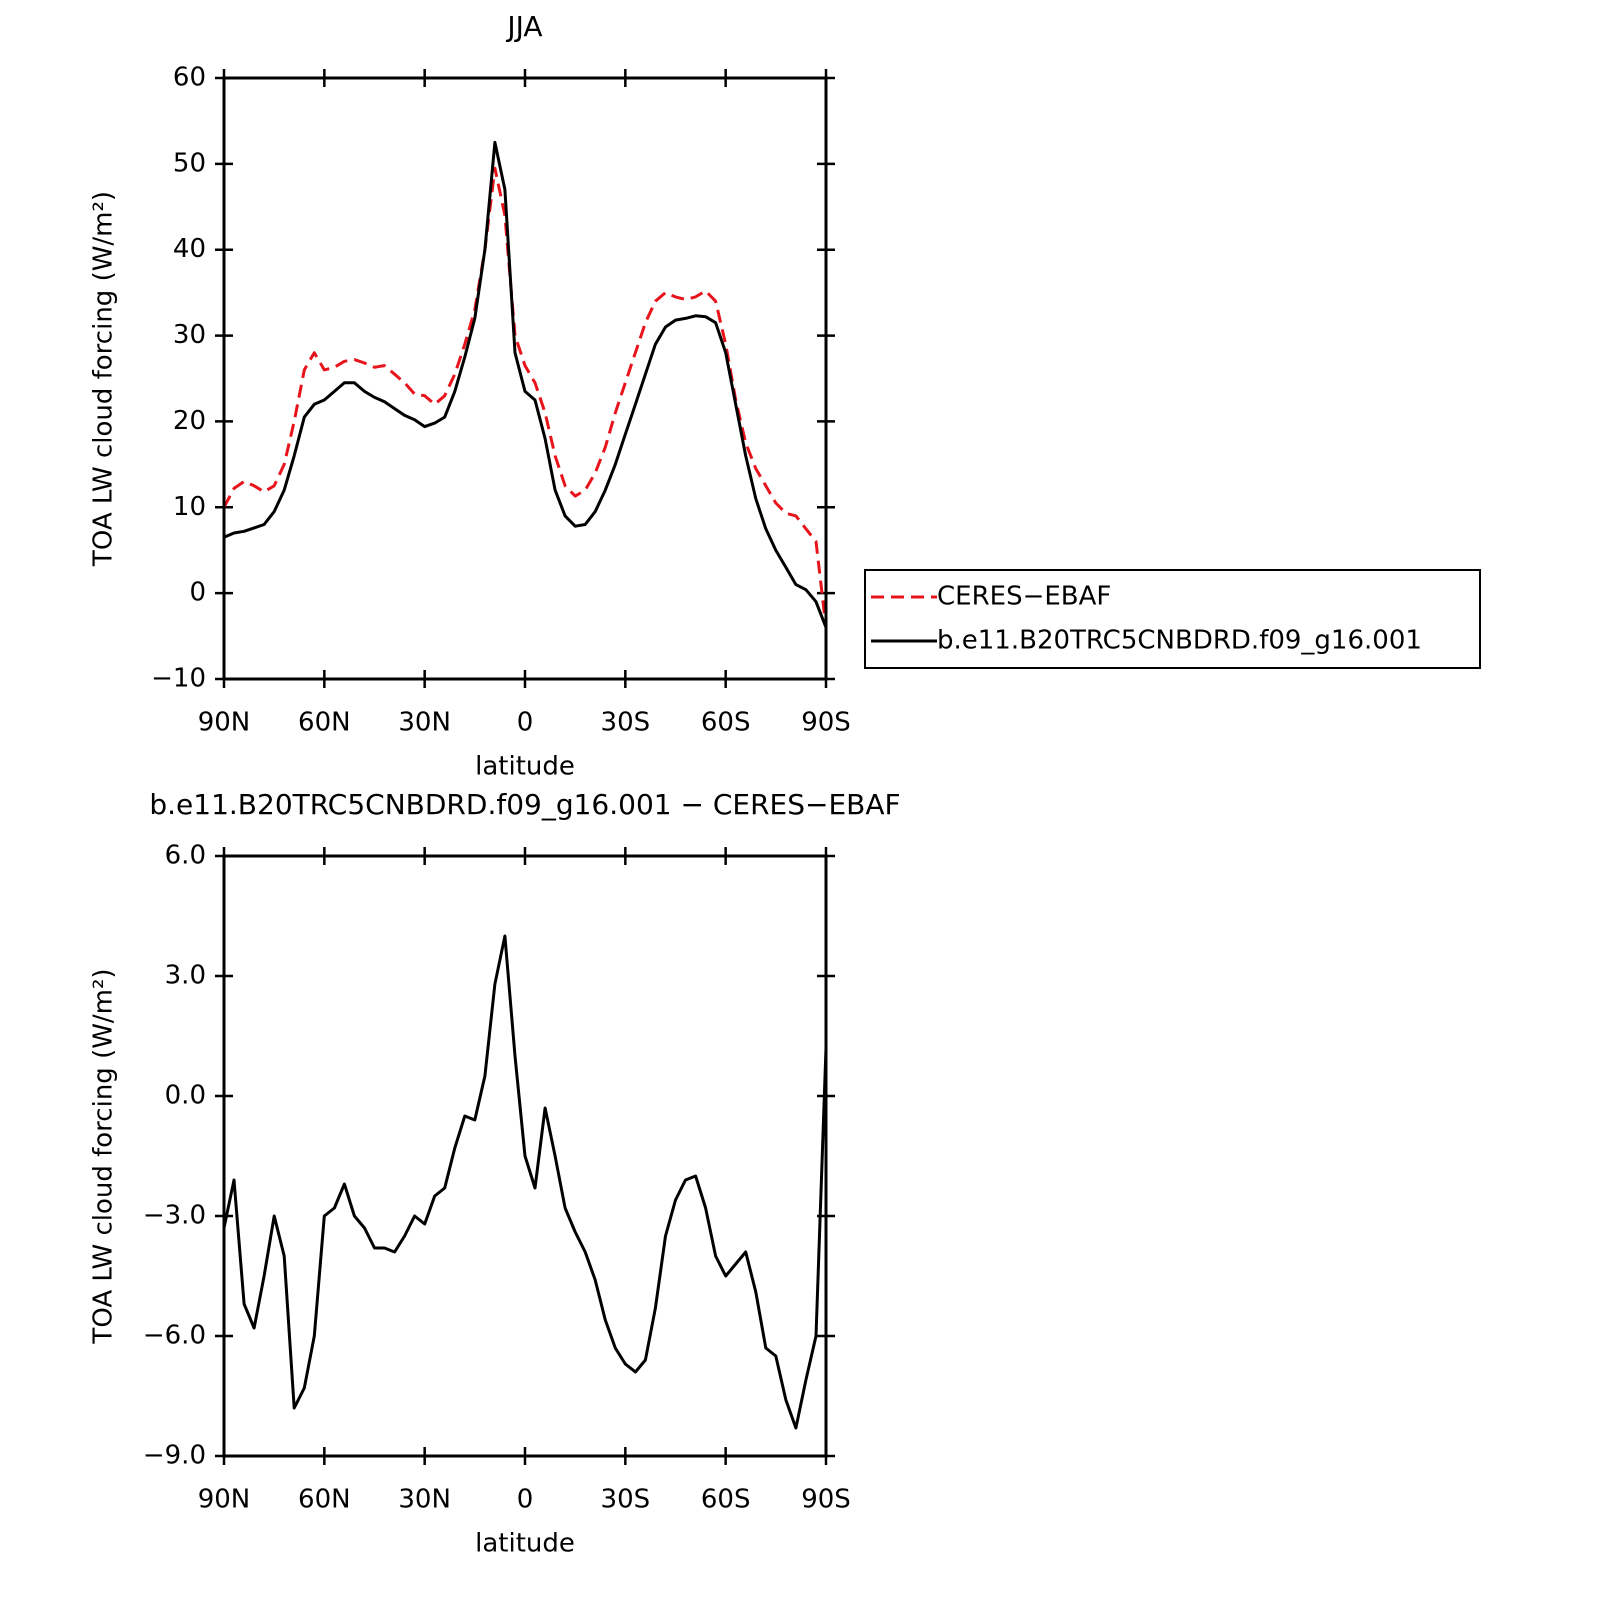  Describe the element at coordinates (189, 249) in the screenshot. I see `y-tick-label: 40` at that location.